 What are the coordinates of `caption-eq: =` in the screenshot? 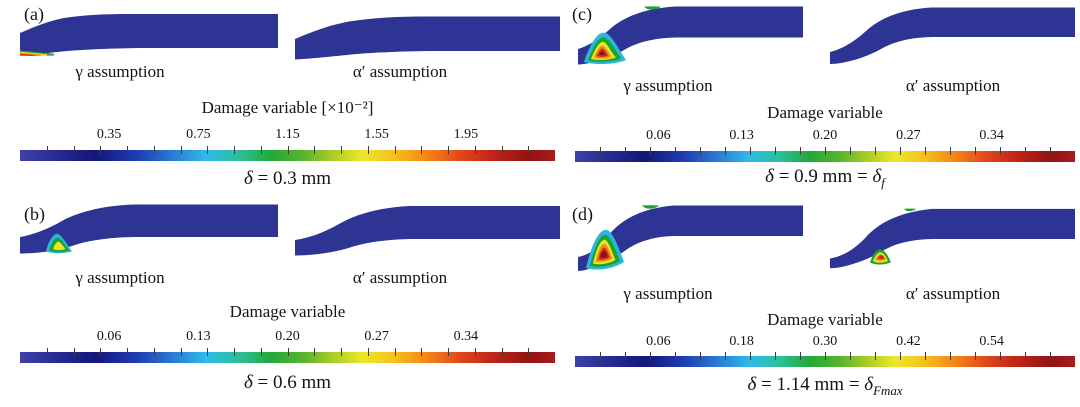 It's located at (854, 384).